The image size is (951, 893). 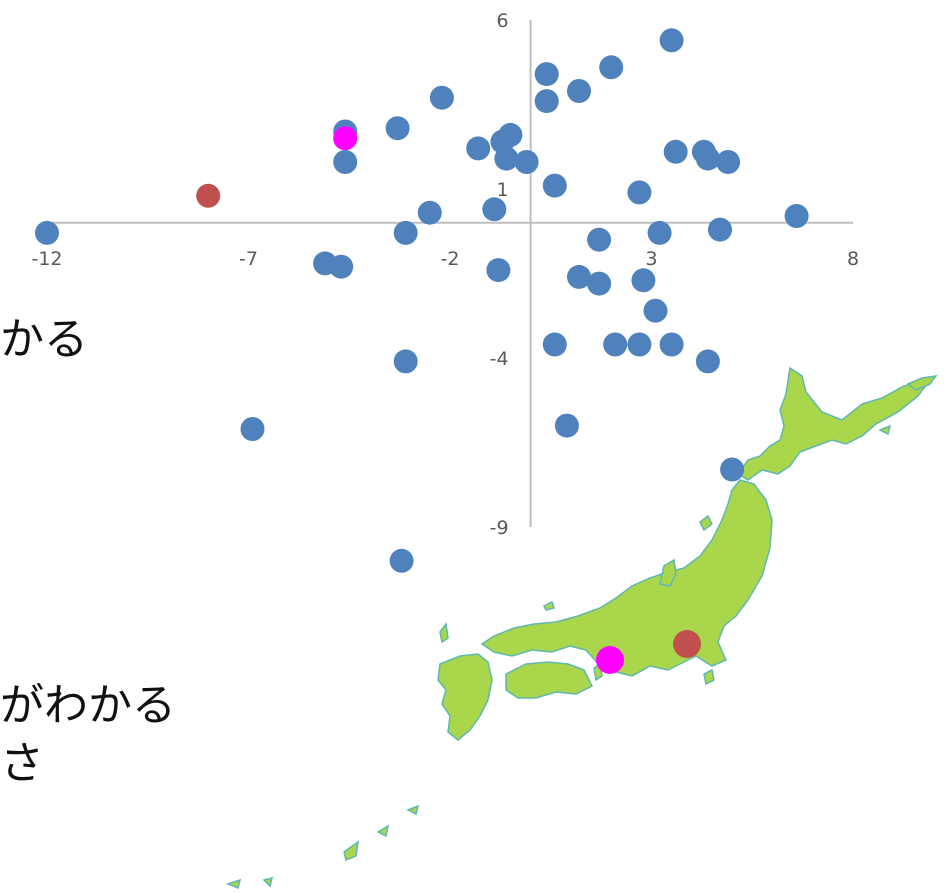 What do you see at coordinates (626, 578) in the screenshot?
I see `map-honshu` at bounding box center [626, 578].